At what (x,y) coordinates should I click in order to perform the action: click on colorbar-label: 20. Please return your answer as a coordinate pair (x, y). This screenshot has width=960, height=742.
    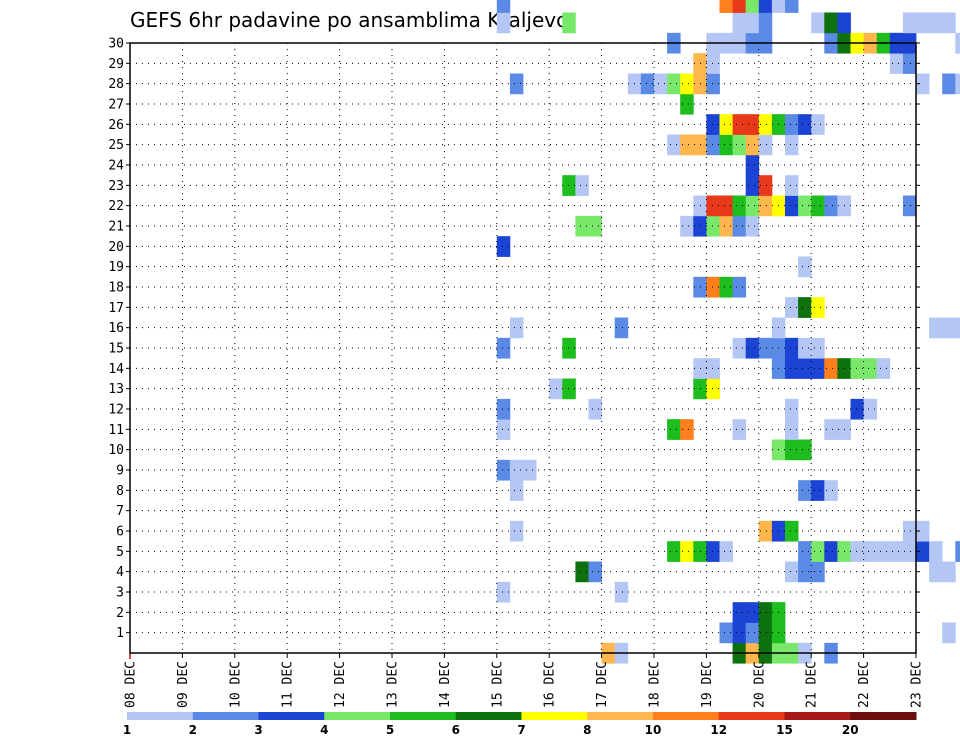
    Looking at the image, I should click on (850, 730).